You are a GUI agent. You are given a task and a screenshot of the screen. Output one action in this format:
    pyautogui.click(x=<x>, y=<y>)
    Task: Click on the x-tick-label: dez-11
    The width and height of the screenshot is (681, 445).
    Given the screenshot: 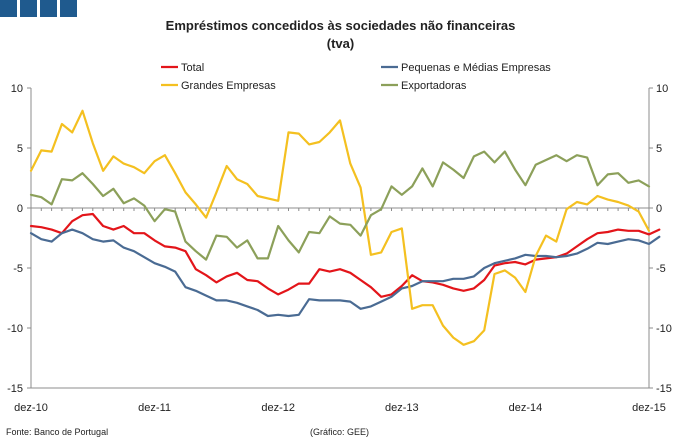 What is the action you would take?
    pyautogui.click(x=154, y=408)
    